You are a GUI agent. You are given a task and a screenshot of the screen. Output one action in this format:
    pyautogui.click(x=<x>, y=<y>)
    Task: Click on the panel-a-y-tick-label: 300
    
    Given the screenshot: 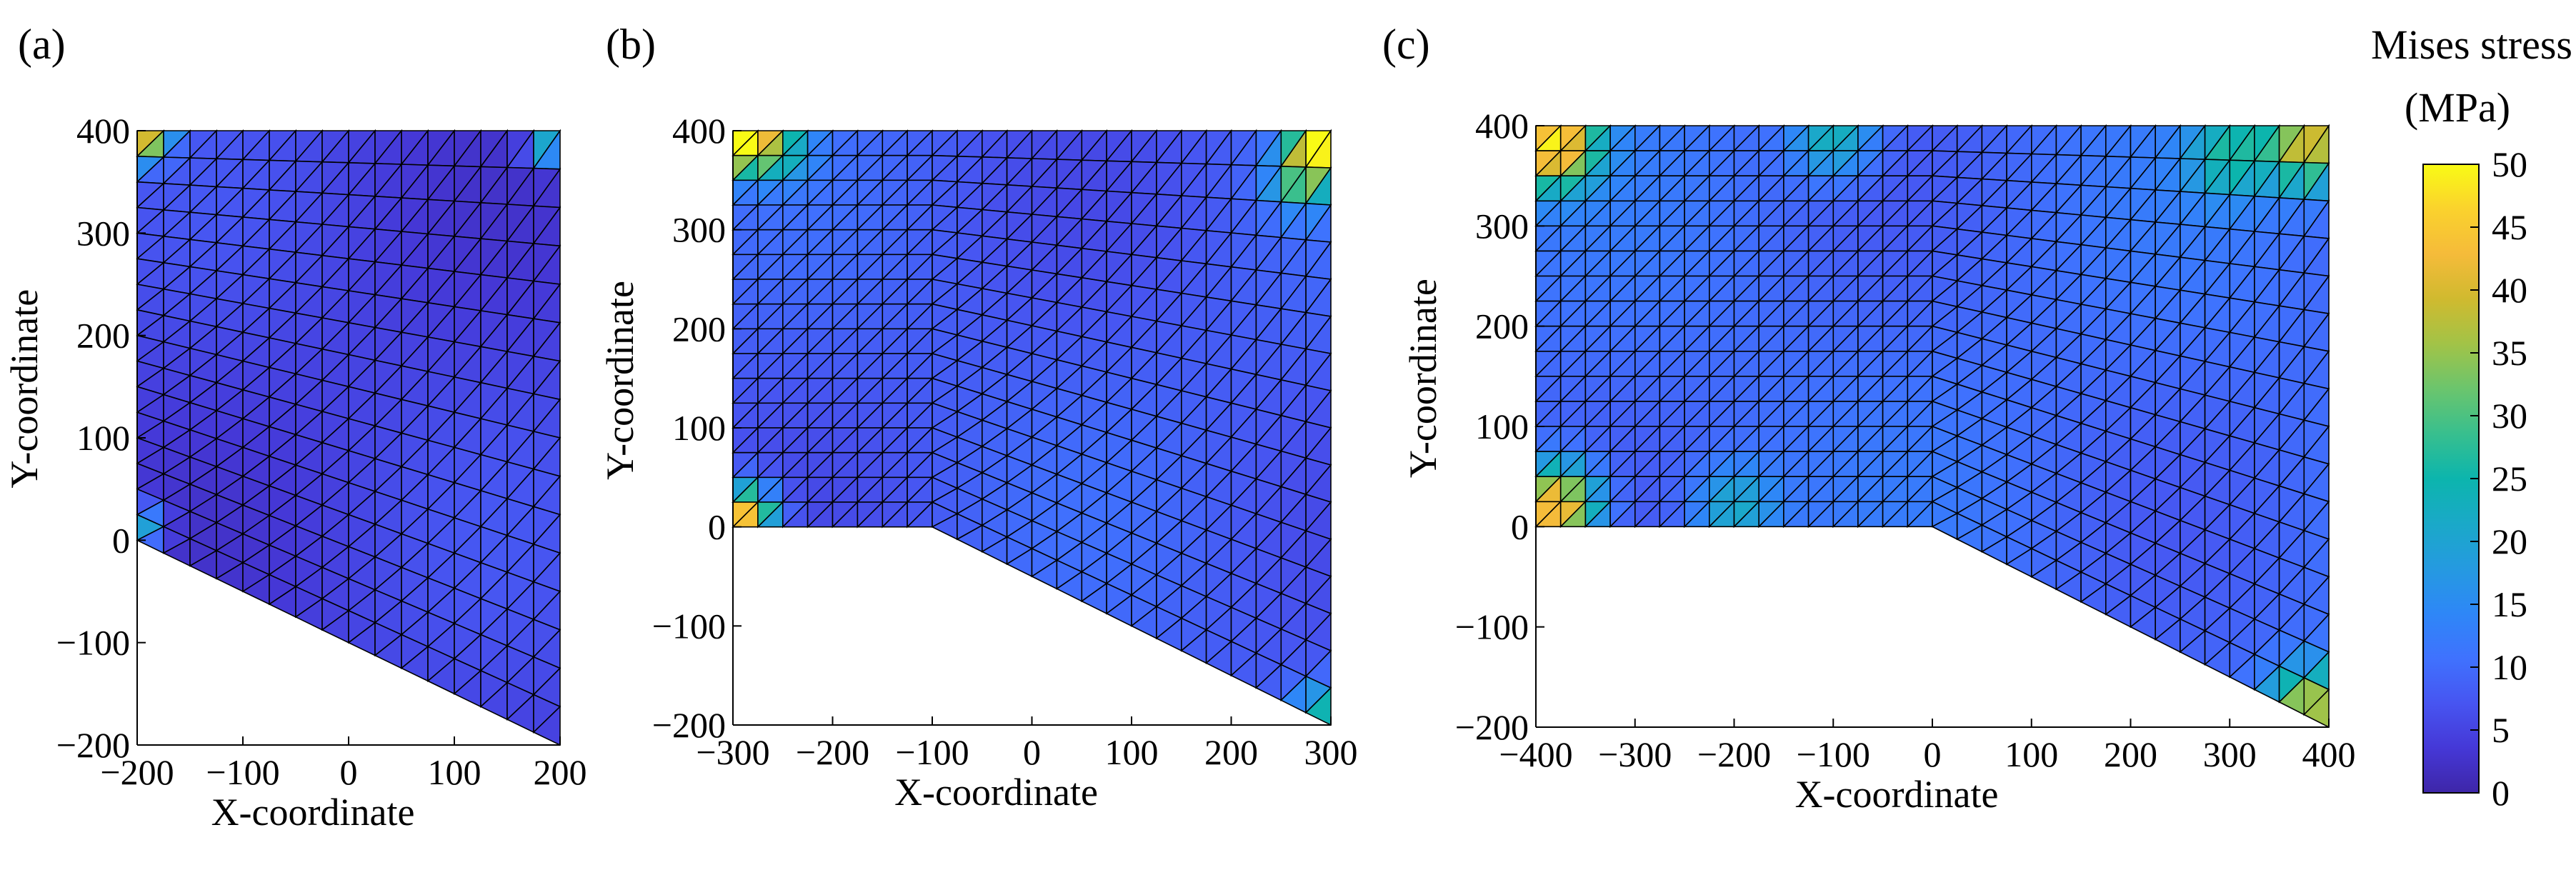 What is the action you would take?
    pyautogui.click(x=103, y=233)
    